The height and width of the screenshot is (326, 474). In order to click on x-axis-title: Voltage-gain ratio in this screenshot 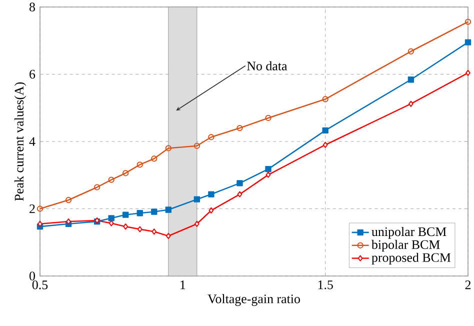, I will do `click(254, 300)`.